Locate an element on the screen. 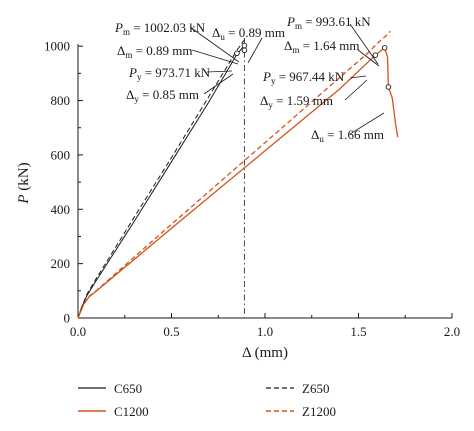 Image resolution: width=474 pixels, height=431 pixels. c650-pm-label: Pm = 1002.03 kN is located at coordinates (160, 28).